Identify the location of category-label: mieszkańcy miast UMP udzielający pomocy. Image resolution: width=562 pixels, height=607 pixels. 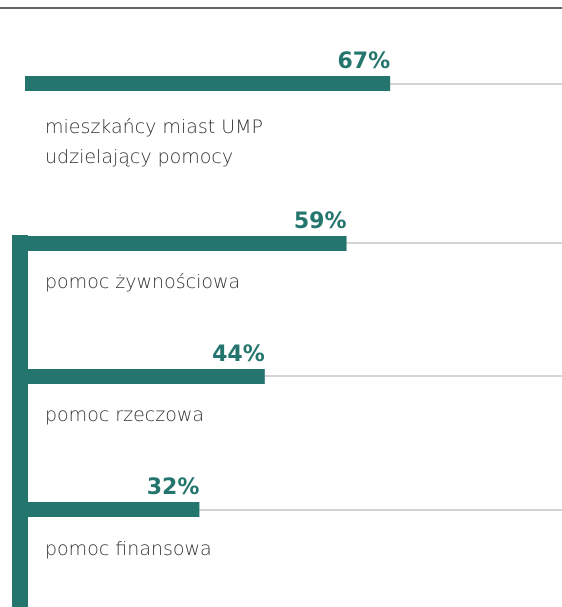
(154, 142).